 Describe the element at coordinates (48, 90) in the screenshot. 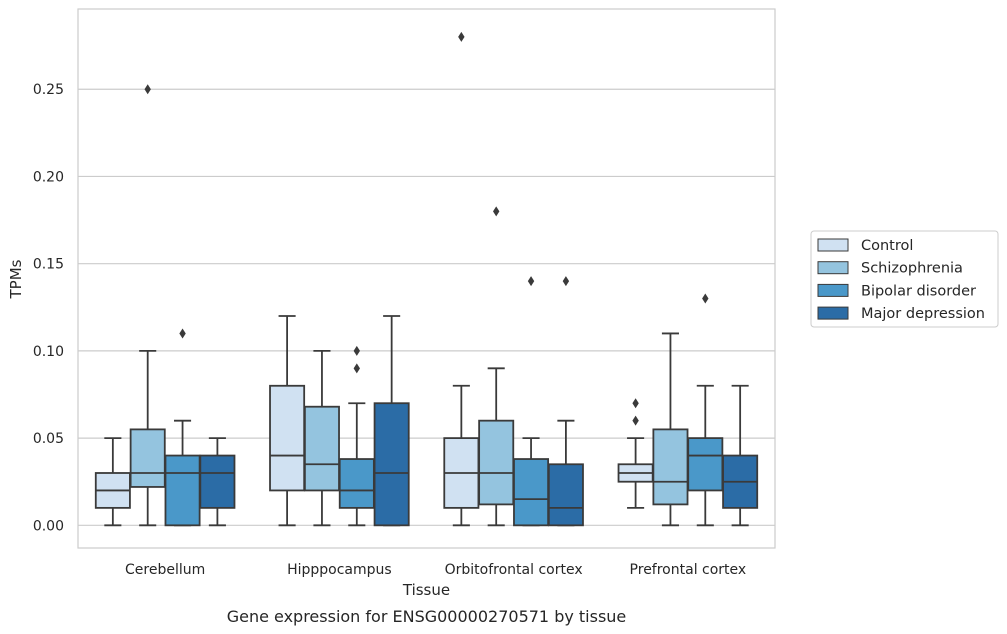

I see `y-tick-label: 0.25` at that location.